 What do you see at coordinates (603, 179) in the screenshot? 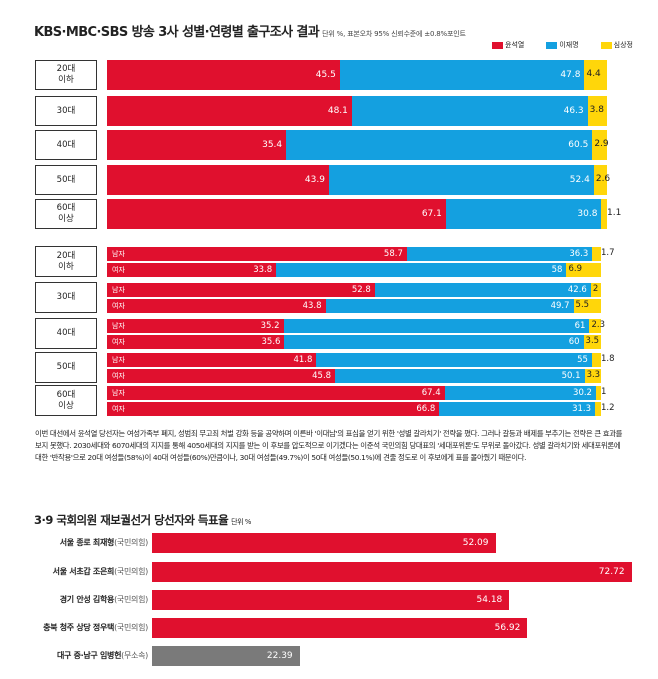
I see `bar-value-sim: 2.6` at bounding box center [603, 179].